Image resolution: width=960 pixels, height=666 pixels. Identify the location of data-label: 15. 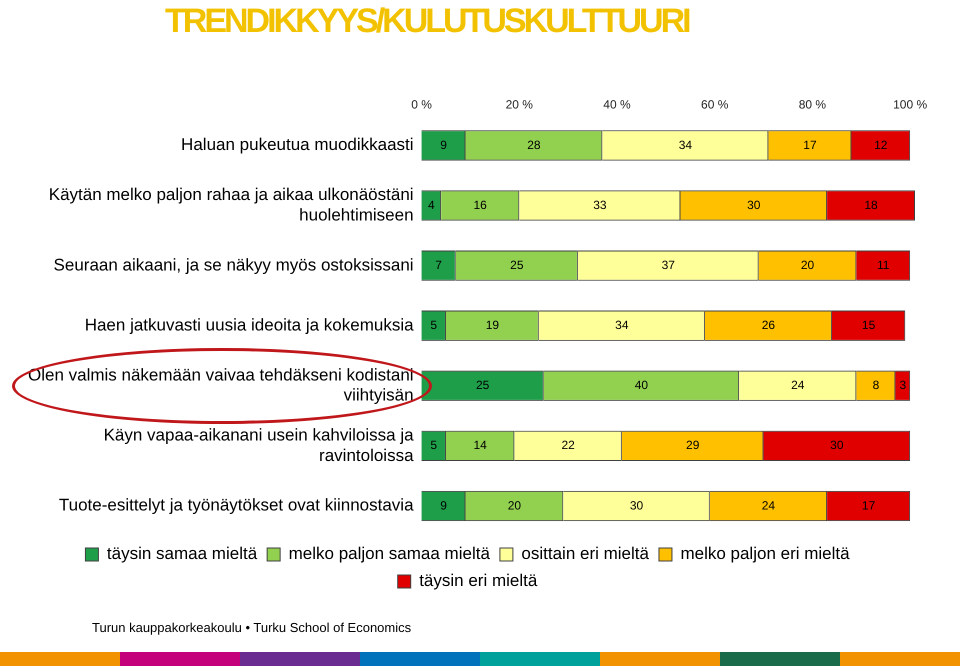
(869, 325).